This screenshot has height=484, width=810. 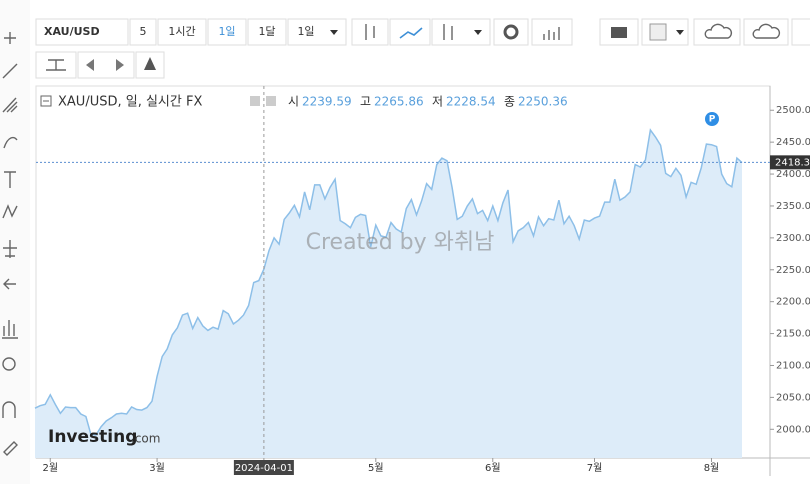 I want to click on area-button, so click(x=410, y=32).